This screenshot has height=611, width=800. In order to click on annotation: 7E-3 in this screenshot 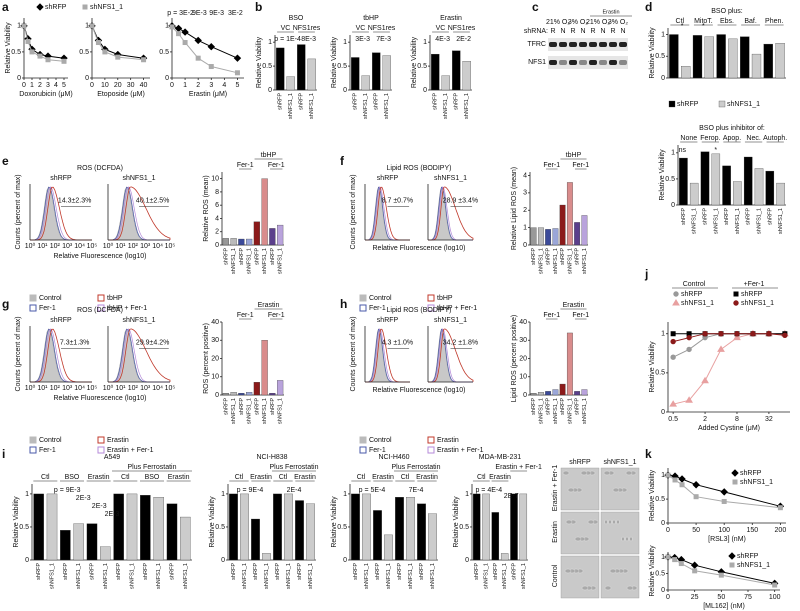, I will do `click(383, 39)`.